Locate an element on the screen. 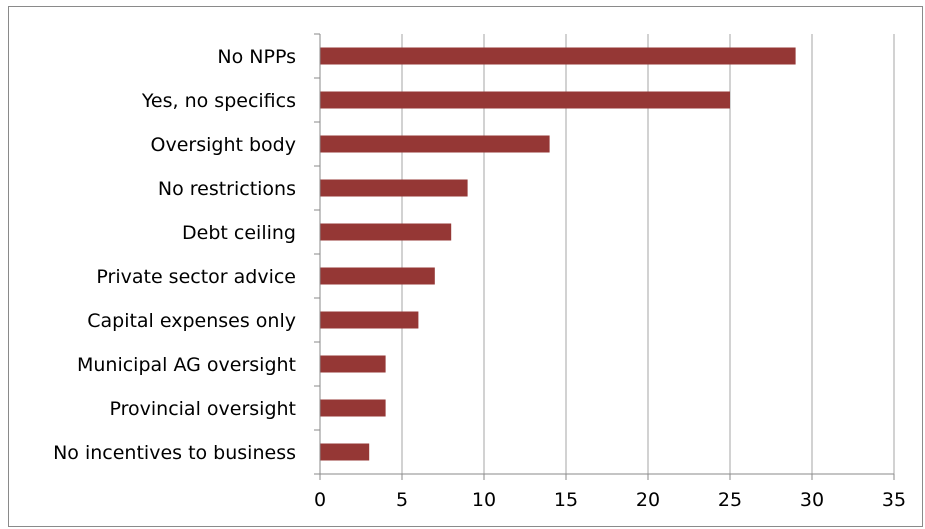  x-tick-labels: 0 5 10 15 20 25 30 35 is located at coordinates (610, 500).